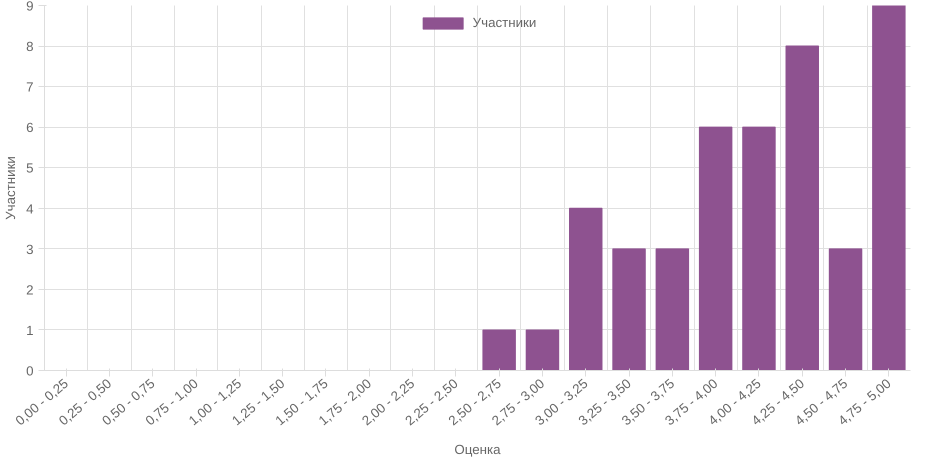 Image resolution: width=925 pixels, height=470 pixels. I want to click on y-tick-label: 1, so click(30, 330).